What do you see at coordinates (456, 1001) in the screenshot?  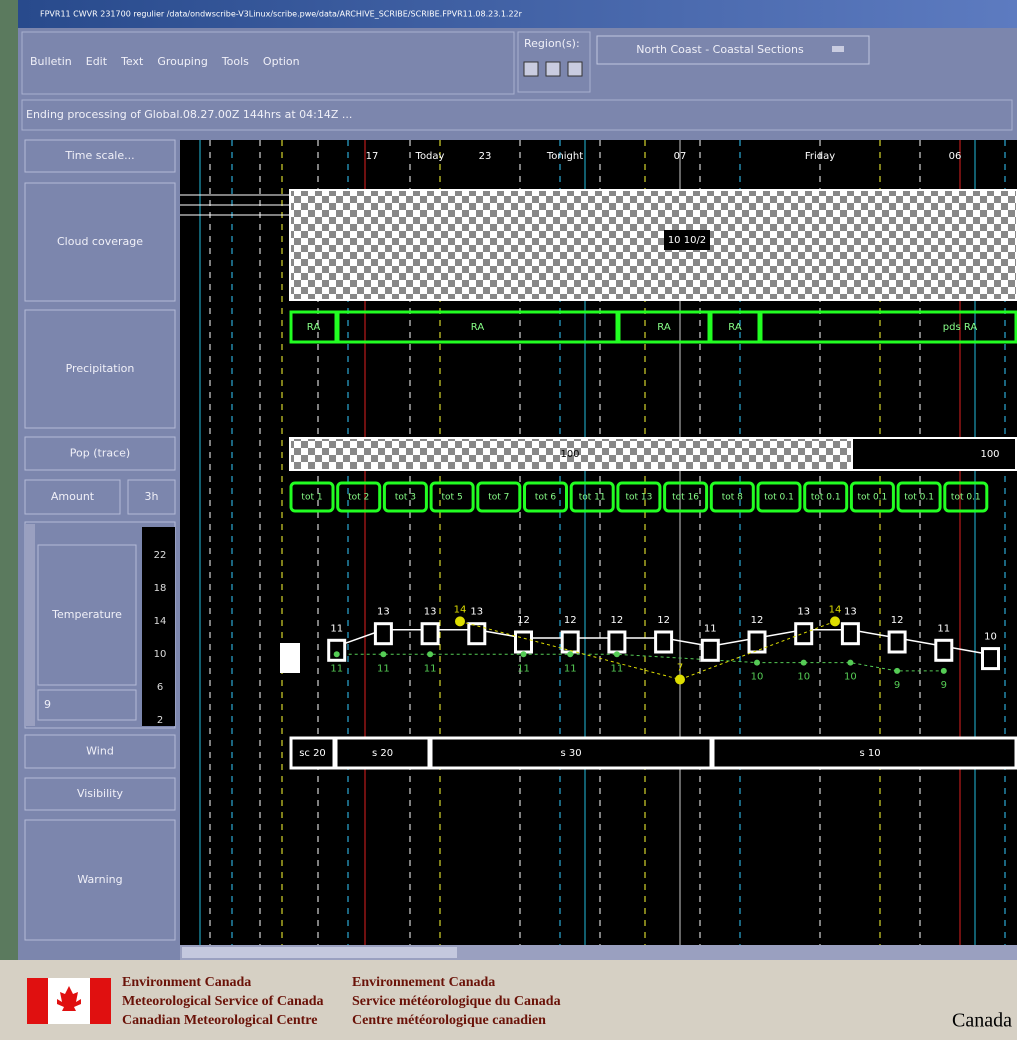 I see `footer-fr: Service météorologique du Canada` at bounding box center [456, 1001].